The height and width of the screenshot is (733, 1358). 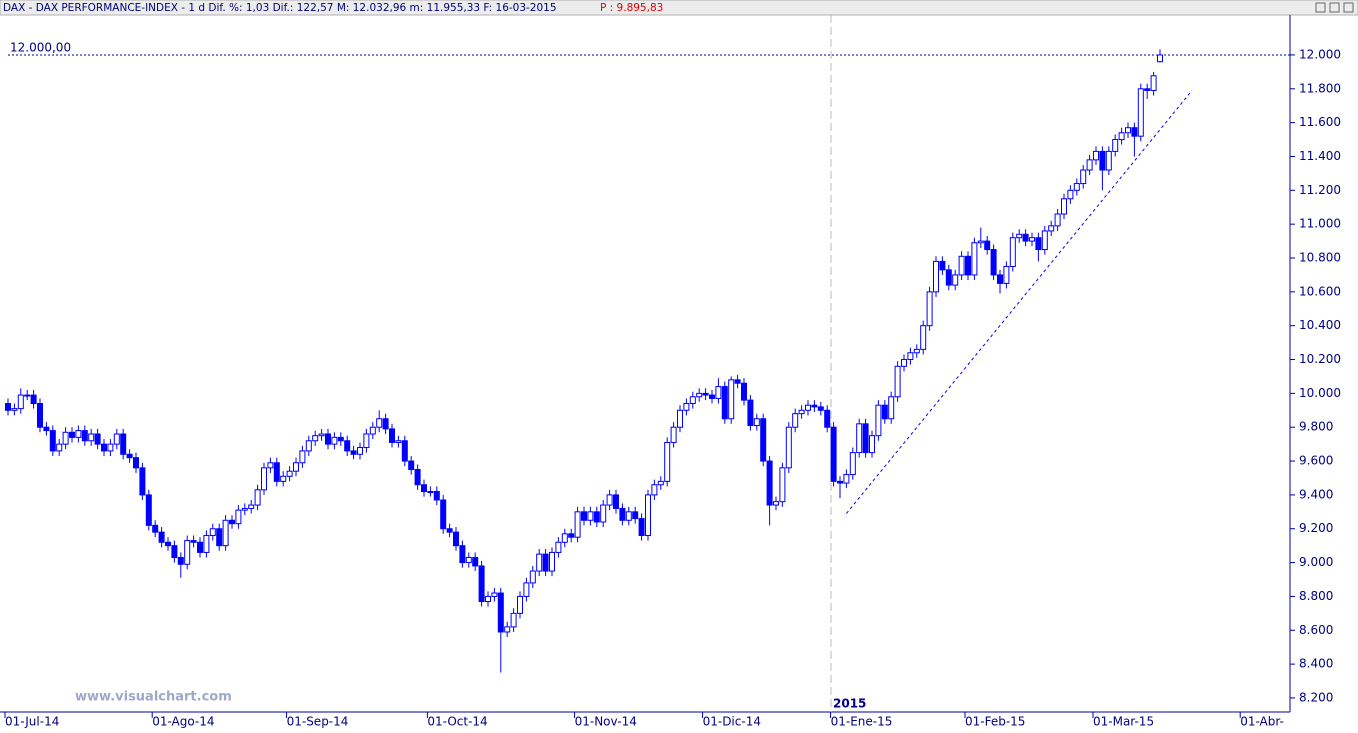 I want to click on trendline, so click(x=1019, y=302).